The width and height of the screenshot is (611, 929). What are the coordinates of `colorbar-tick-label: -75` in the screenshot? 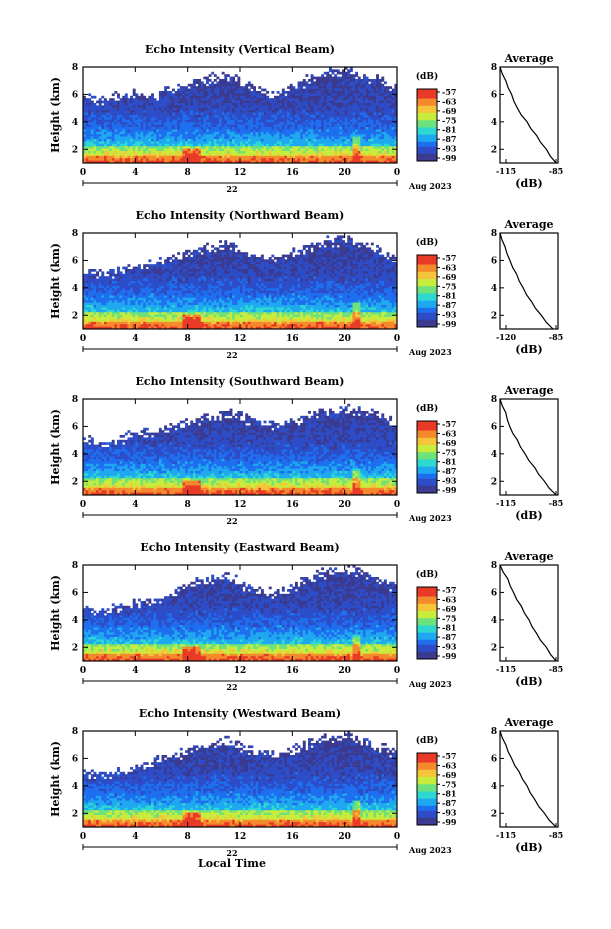 It's located at (449, 120).